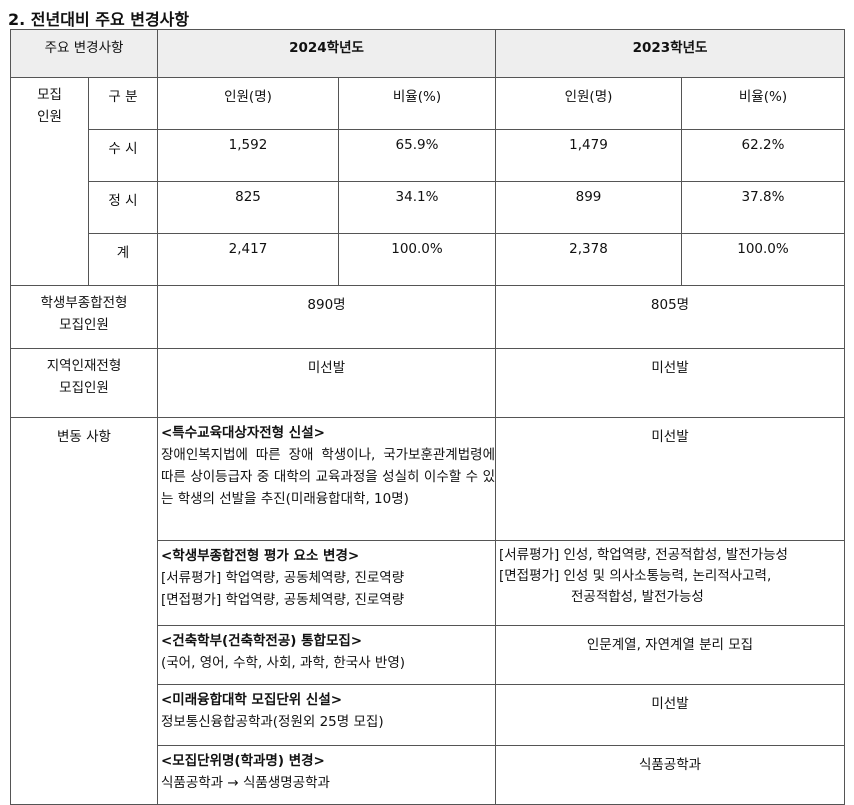 The height and width of the screenshot is (805, 854). Describe the element at coordinates (417, 103) in the screenshot. I see `quota-subheader-ratio-2024: 비율(%)` at that location.